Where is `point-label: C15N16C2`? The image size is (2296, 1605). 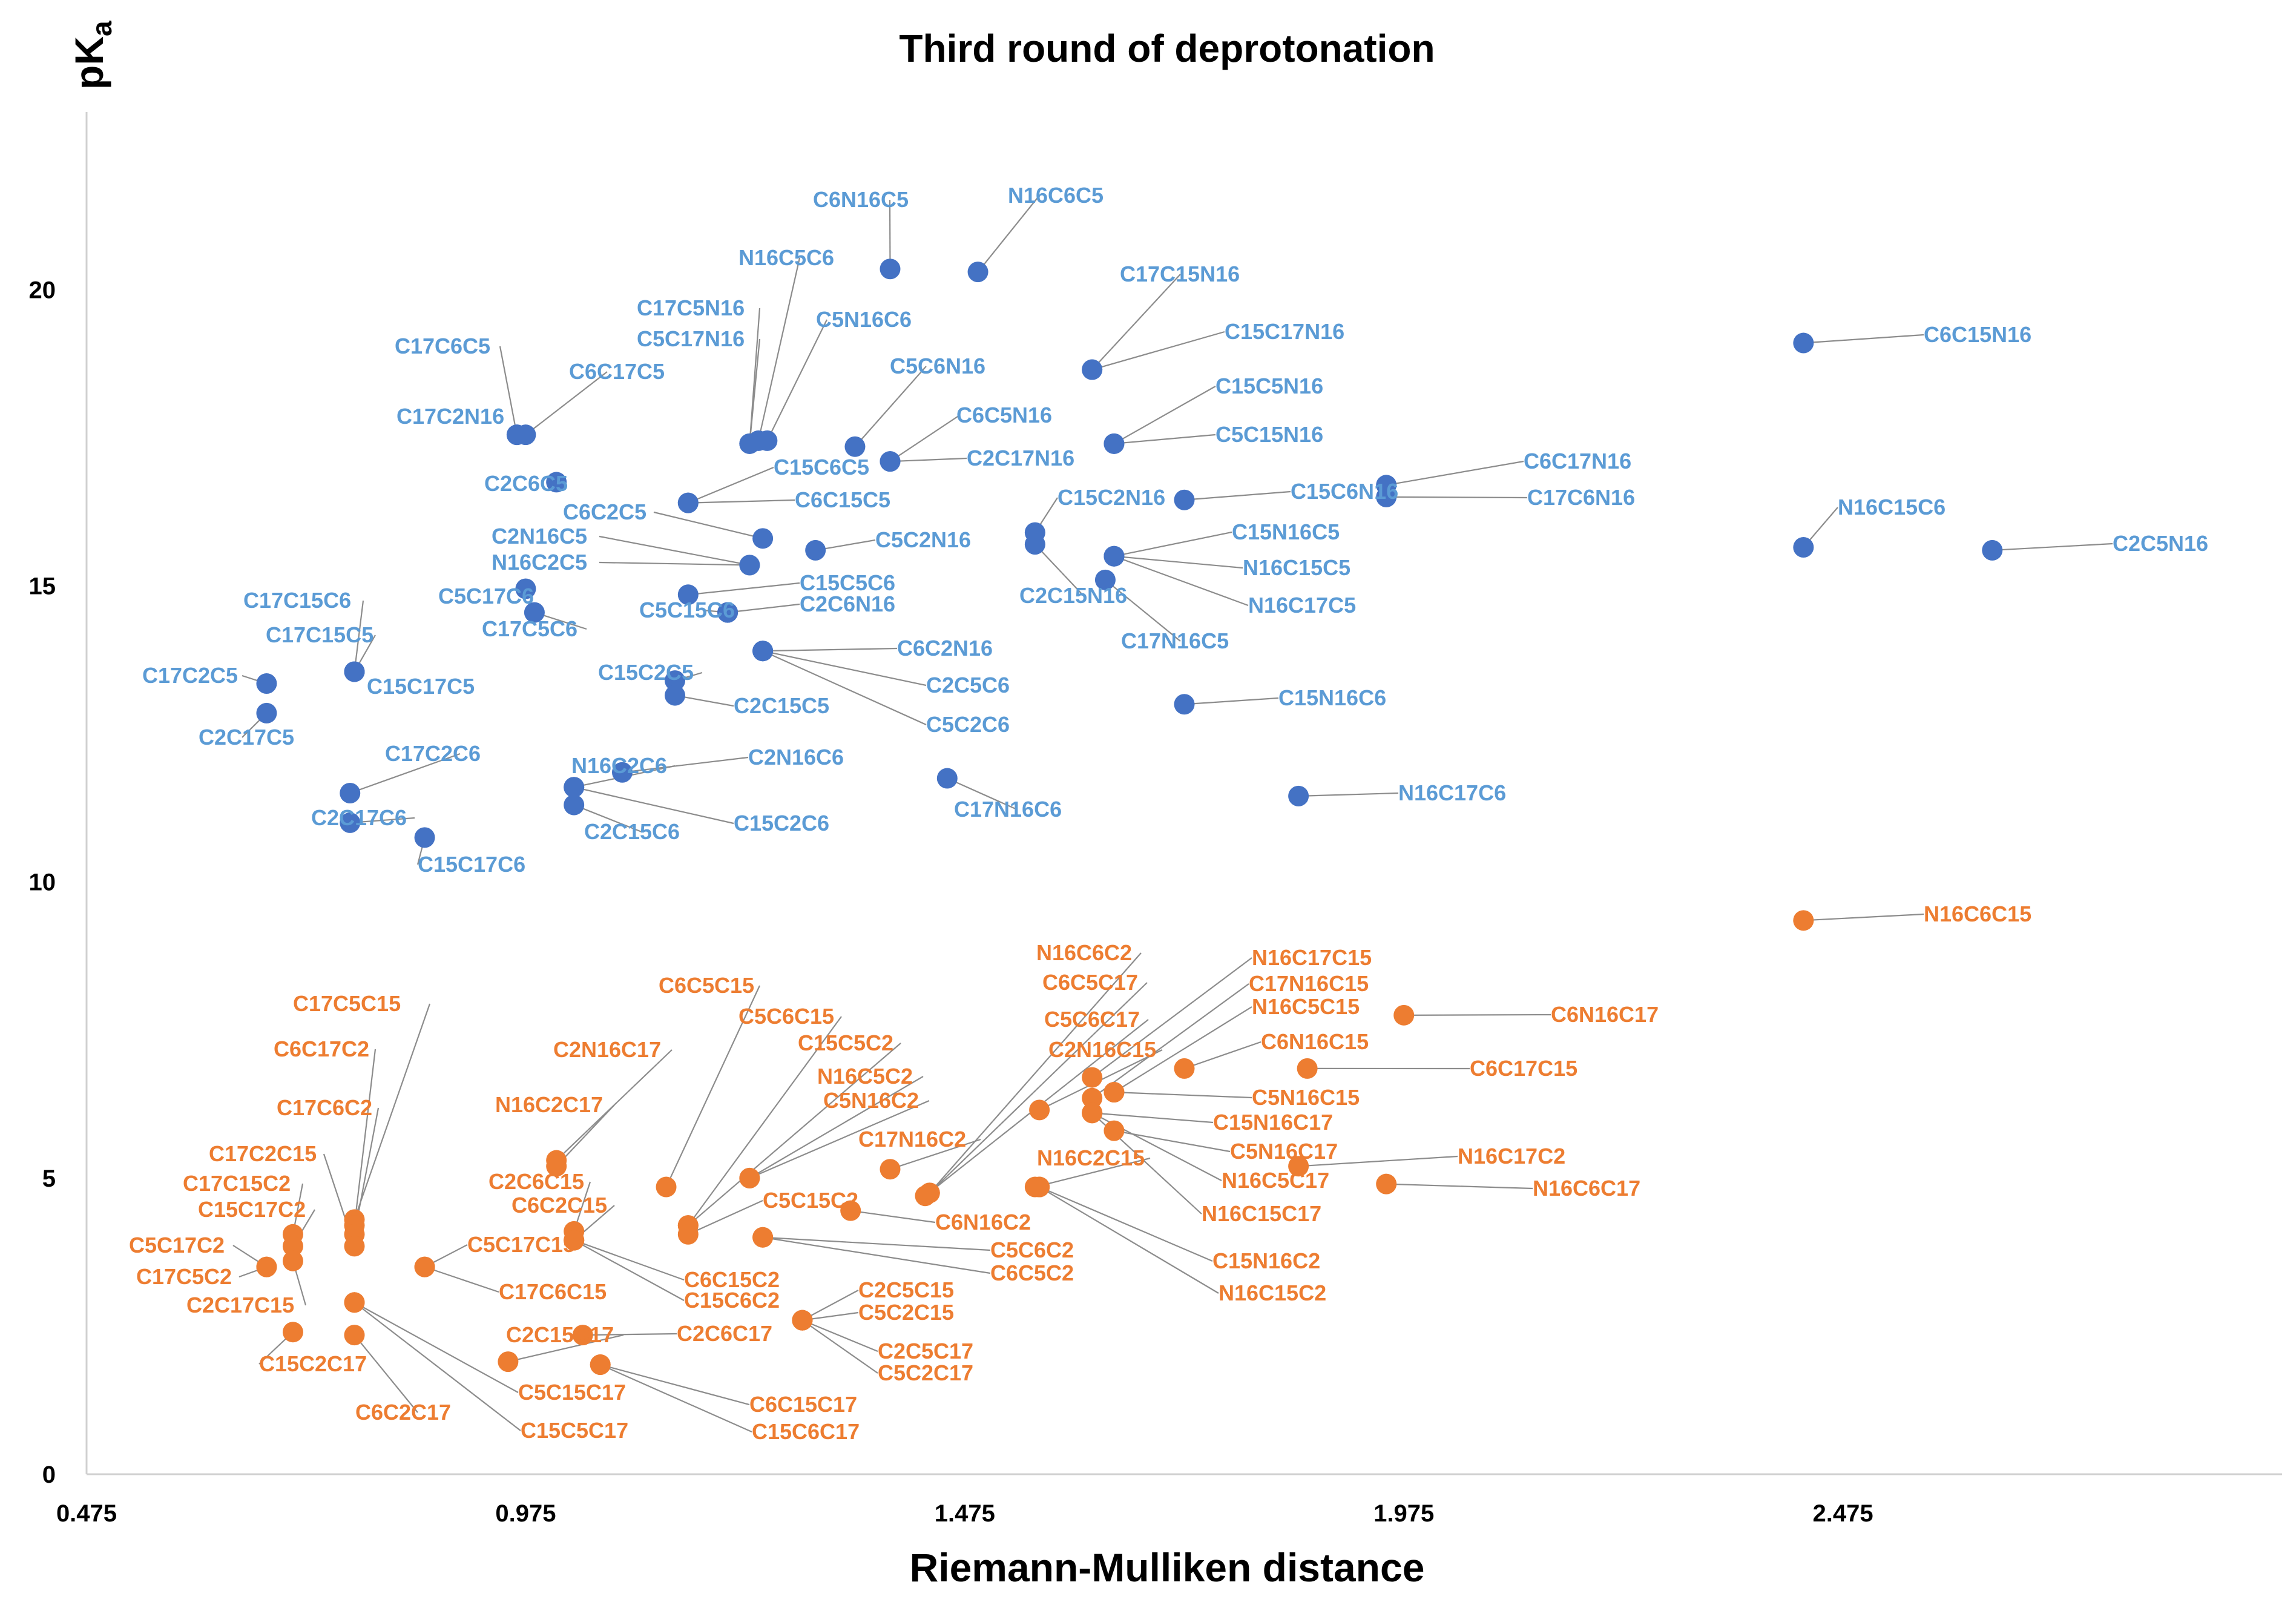
point-label: C15N16C2 is located at coordinates (1266, 1260).